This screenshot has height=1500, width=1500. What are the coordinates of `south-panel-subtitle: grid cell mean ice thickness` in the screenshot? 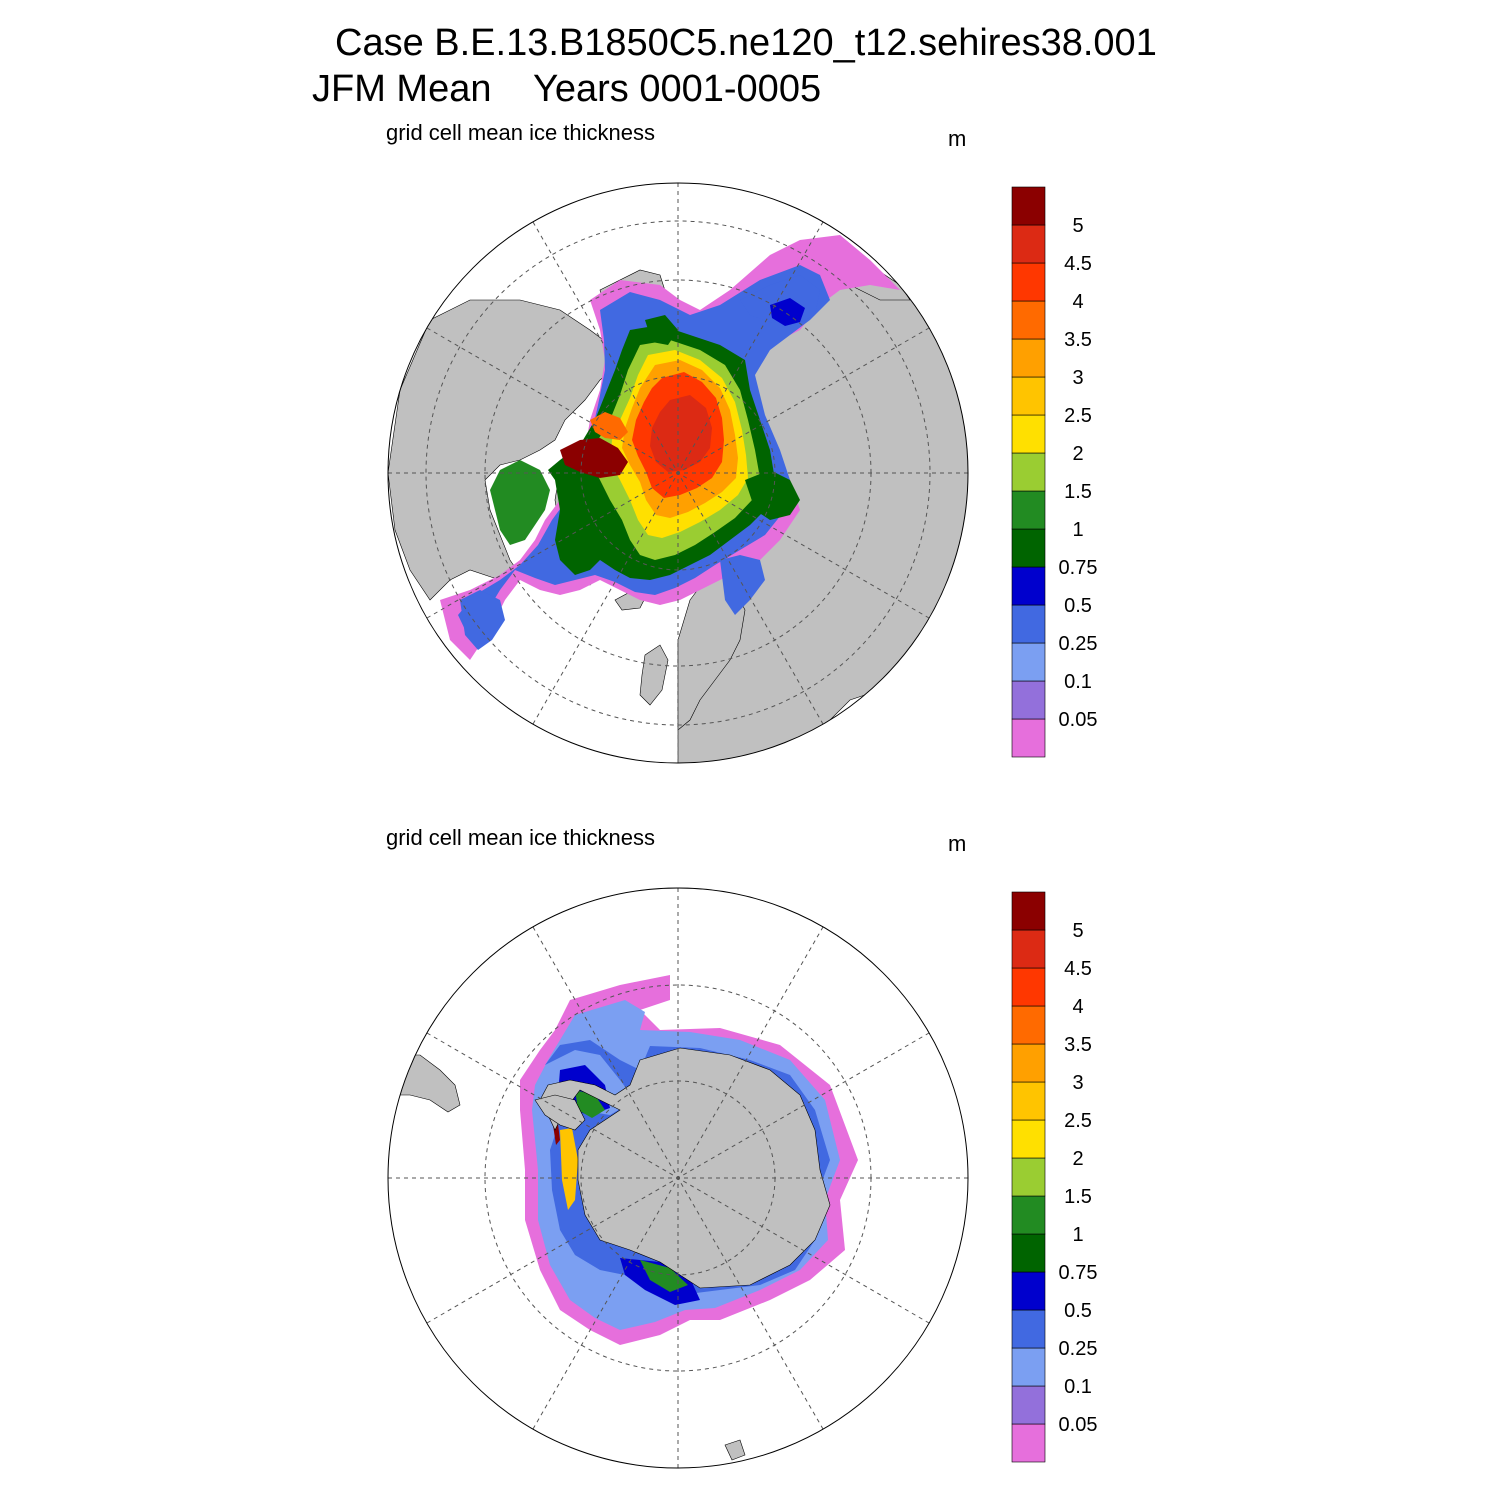 It's located at (521, 837).